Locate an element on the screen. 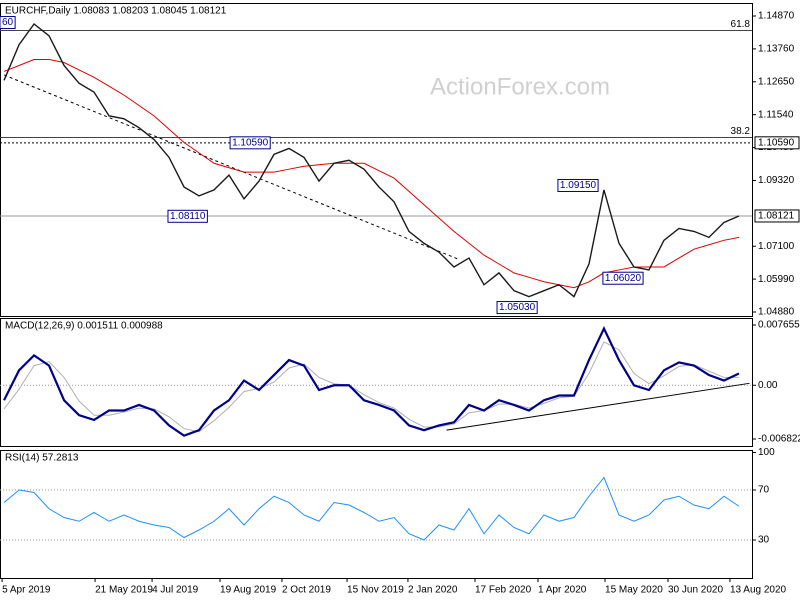 This screenshot has width=800, height=600. price-tag: 1.10590 is located at coordinates (776, 142).